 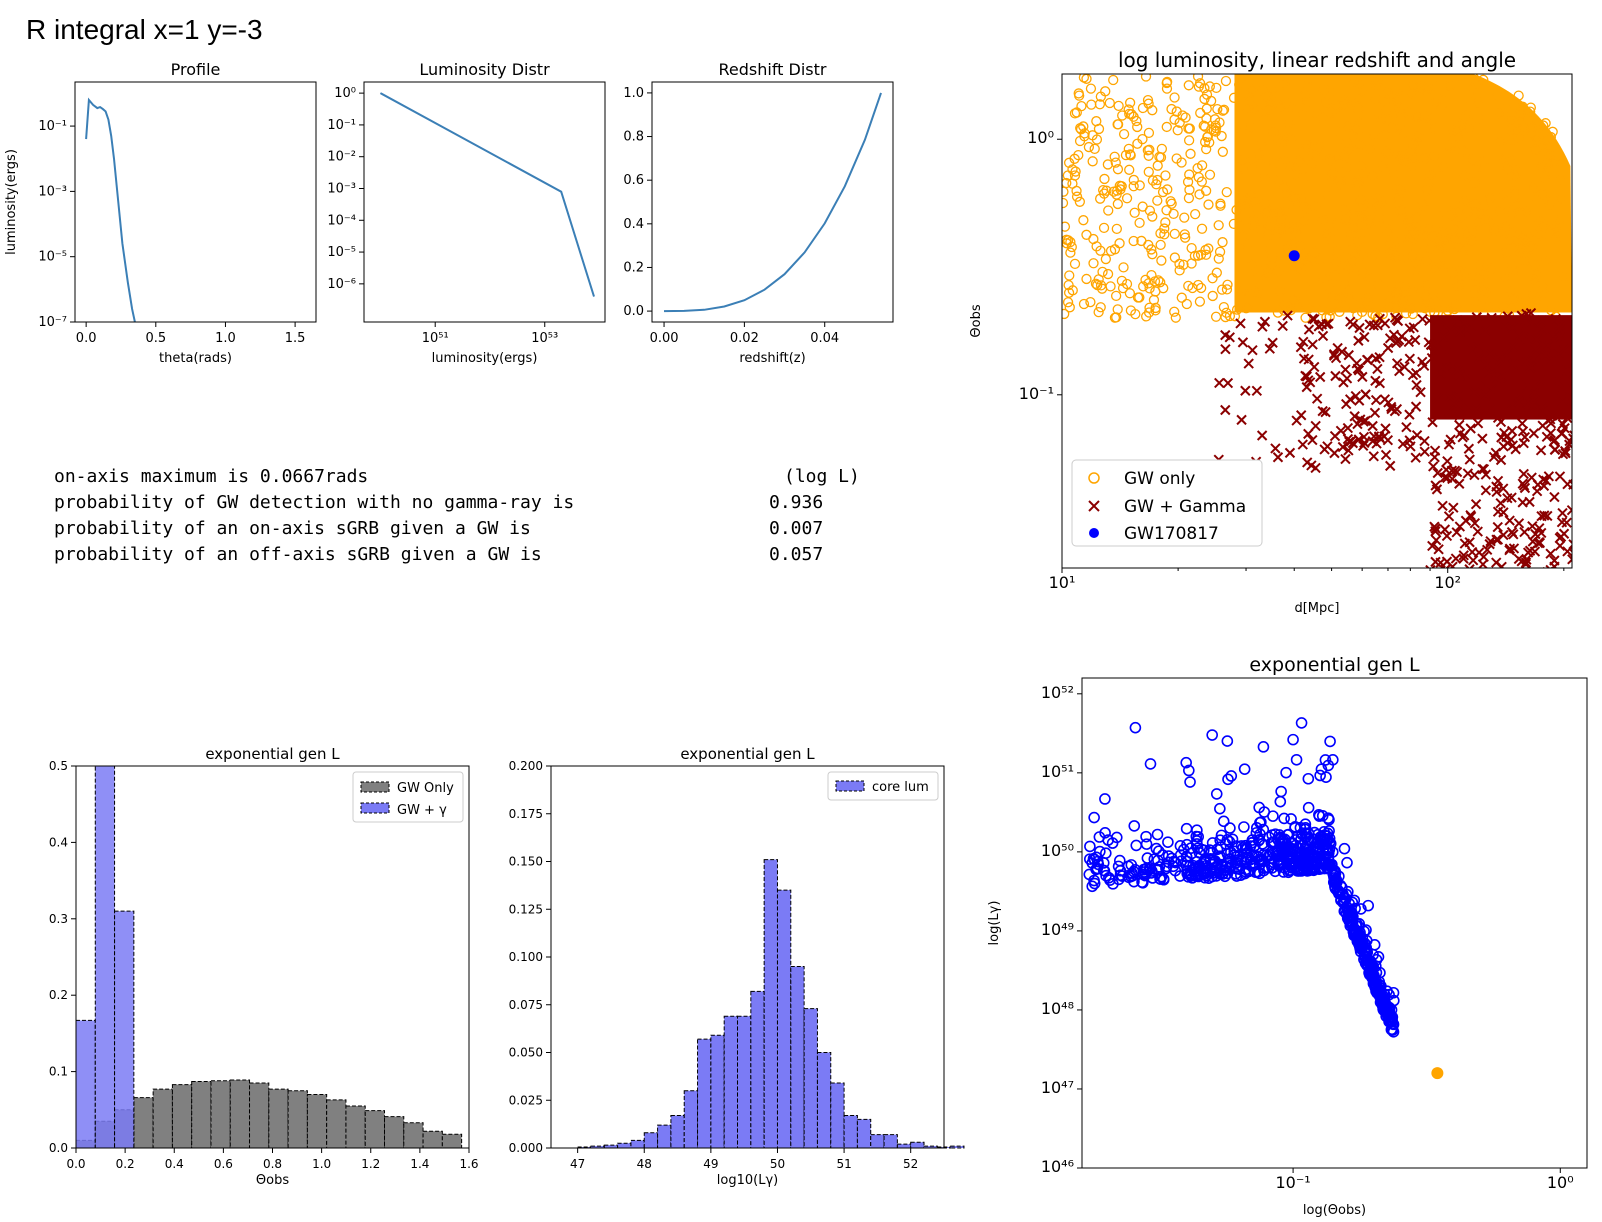 What do you see at coordinates (58, 1148) in the screenshot?
I see `y-tick-label: 0.0` at bounding box center [58, 1148].